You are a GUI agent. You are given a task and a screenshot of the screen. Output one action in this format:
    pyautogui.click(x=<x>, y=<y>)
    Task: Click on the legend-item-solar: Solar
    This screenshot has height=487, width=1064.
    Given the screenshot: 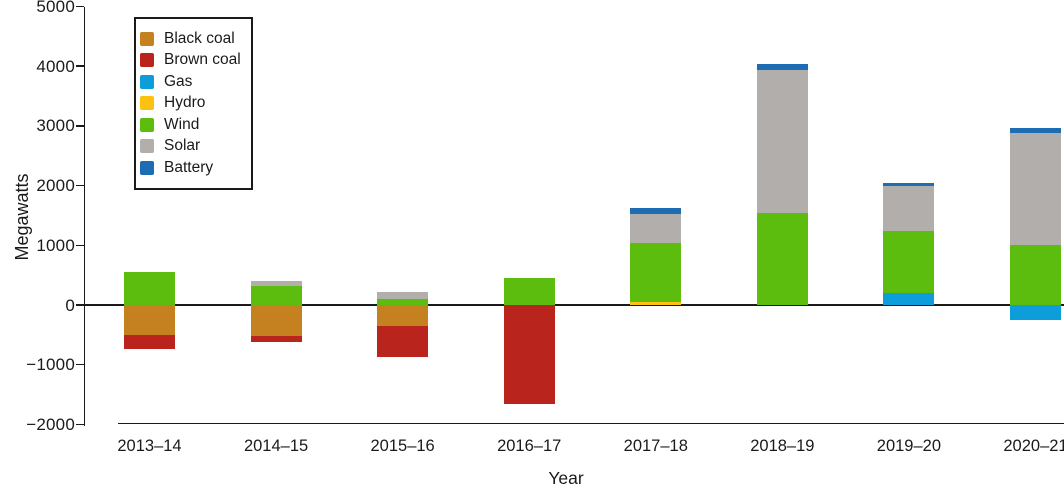 What is the action you would take?
    pyautogui.click(x=190, y=147)
    